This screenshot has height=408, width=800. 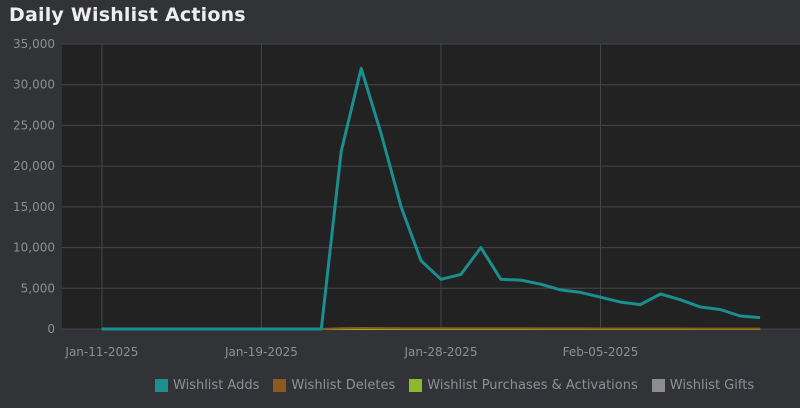 I want to click on y-tick-label: 0, so click(x=51, y=329).